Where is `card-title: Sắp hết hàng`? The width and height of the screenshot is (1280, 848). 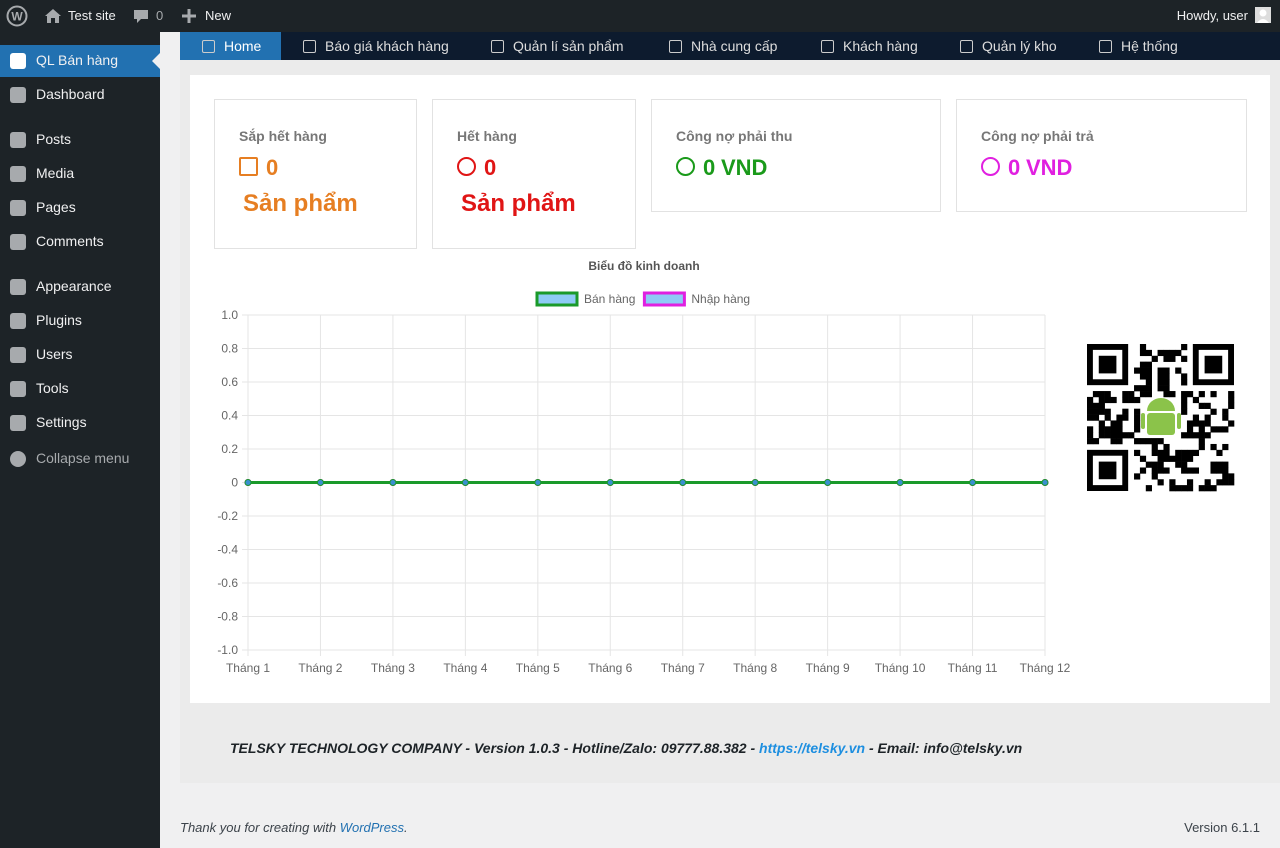
card-title: Sắp hết hàng is located at coordinates (283, 136).